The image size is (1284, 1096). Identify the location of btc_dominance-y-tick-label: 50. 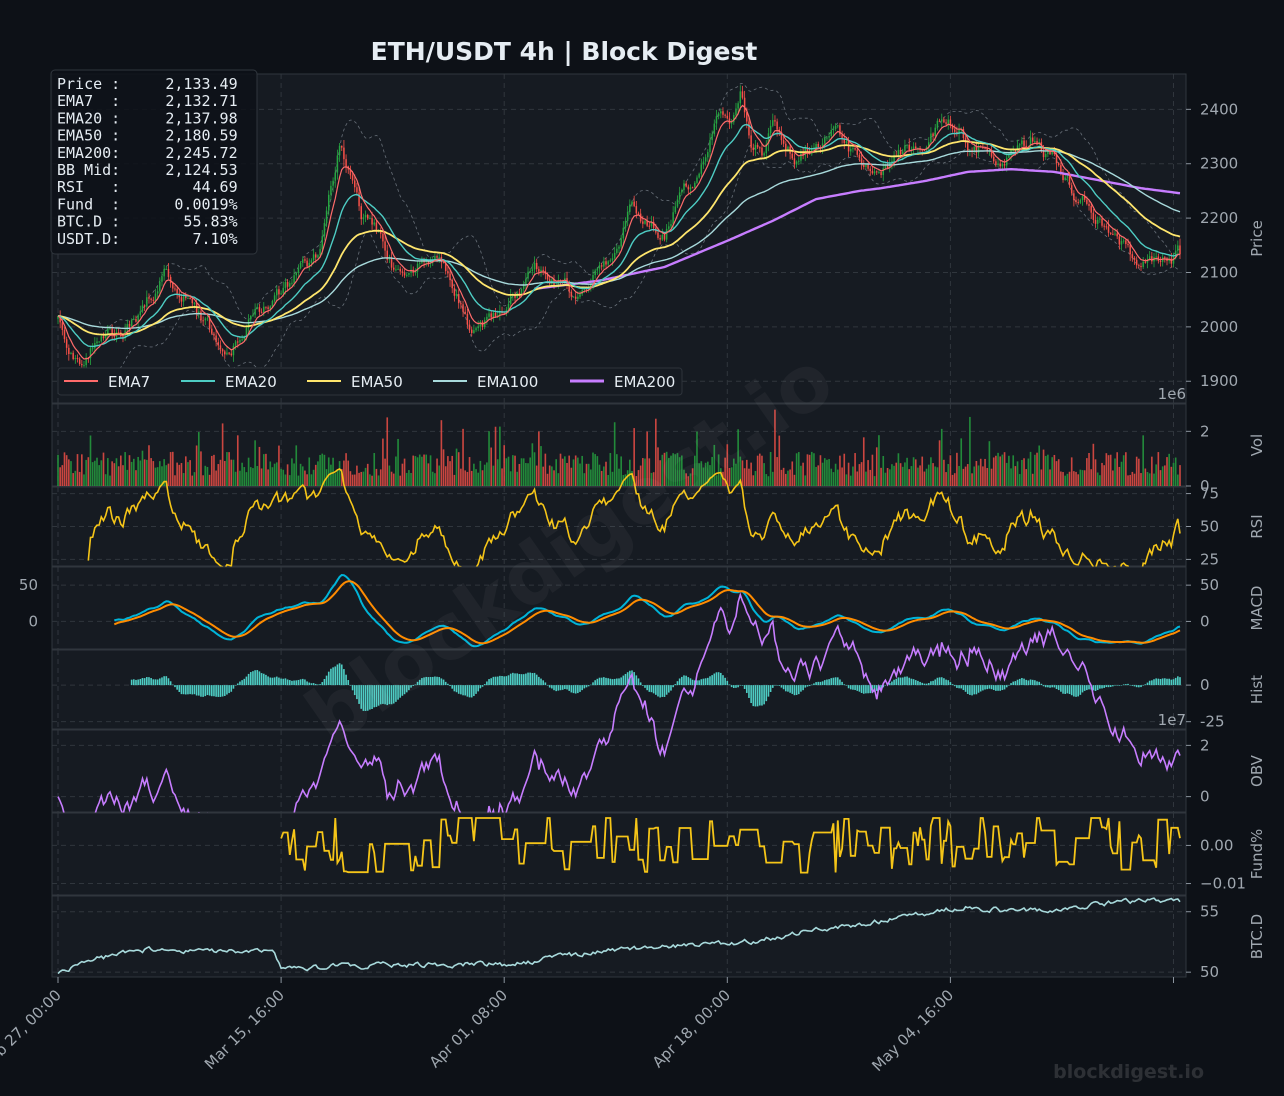
(1209, 972).